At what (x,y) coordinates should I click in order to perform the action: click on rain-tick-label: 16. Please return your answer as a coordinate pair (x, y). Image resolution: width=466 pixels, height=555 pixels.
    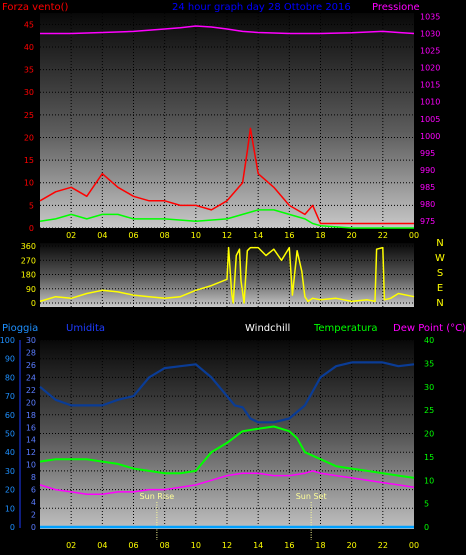
    Looking at the image, I should click on (31, 427).